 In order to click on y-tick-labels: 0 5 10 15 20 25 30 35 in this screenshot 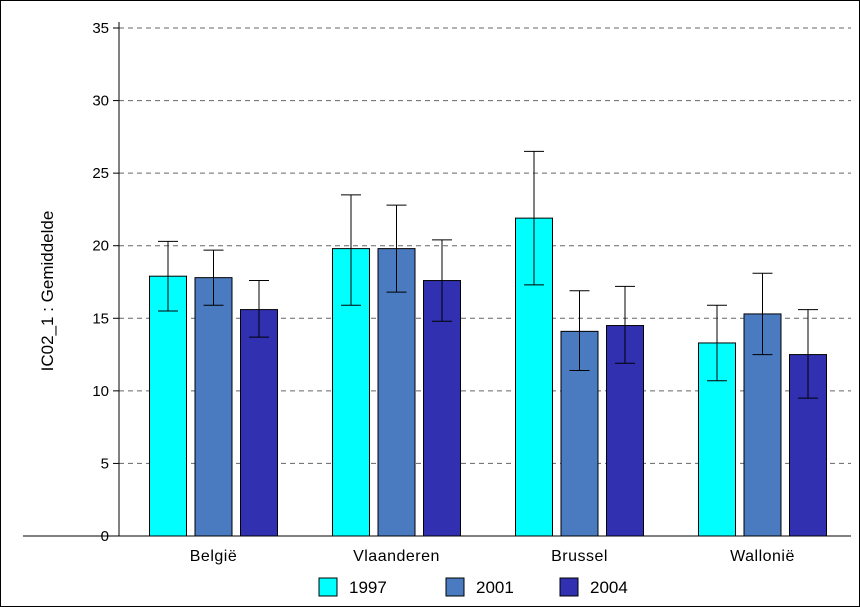, I will do `click(100, 282)`.